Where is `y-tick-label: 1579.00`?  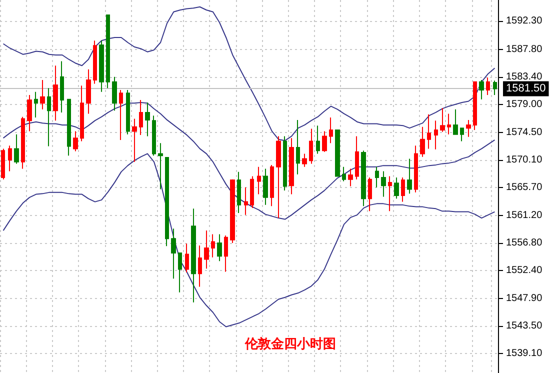
y-tick-label: 1579.00 is located at coordinates (524, 104).